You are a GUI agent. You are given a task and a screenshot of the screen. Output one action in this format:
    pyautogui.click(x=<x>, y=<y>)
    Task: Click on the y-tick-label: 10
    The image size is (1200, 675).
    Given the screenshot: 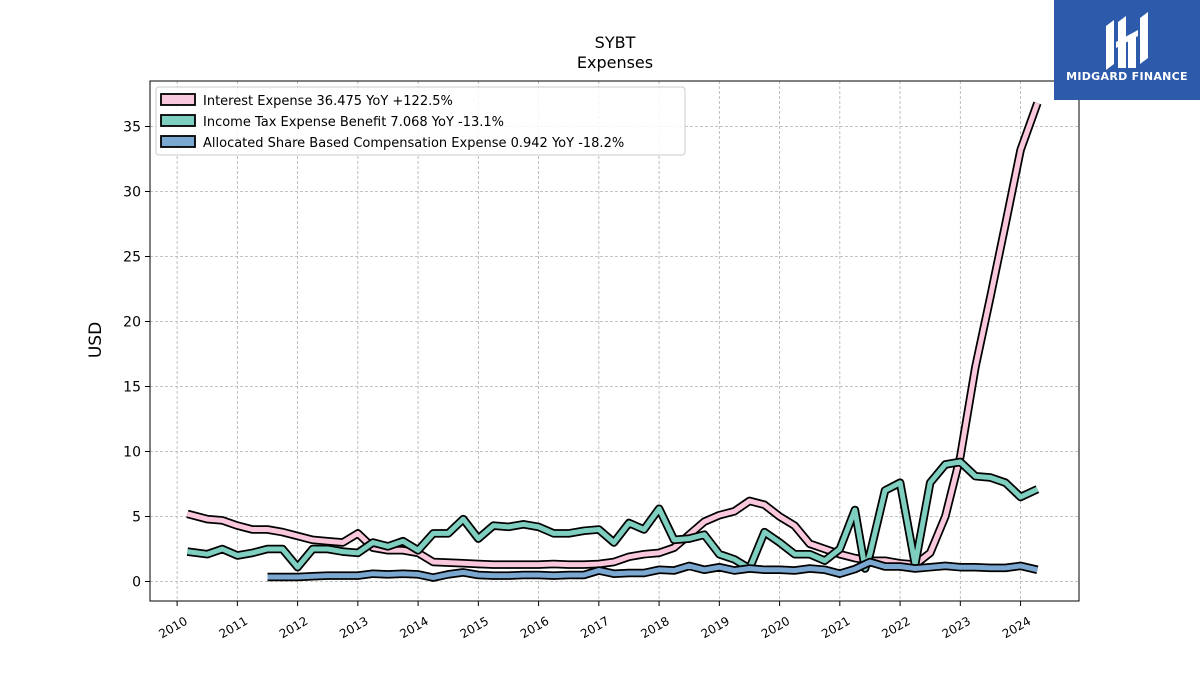 What is the action you would take?
    pyautogui.click(x=132, y=453)
    